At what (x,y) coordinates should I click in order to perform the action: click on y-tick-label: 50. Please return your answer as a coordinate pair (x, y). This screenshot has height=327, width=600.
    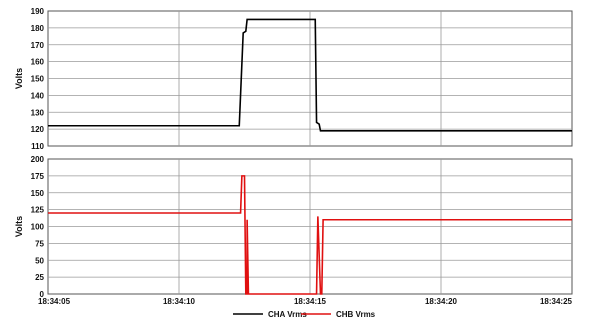
    Looking at the image, I should click on (39, 260).